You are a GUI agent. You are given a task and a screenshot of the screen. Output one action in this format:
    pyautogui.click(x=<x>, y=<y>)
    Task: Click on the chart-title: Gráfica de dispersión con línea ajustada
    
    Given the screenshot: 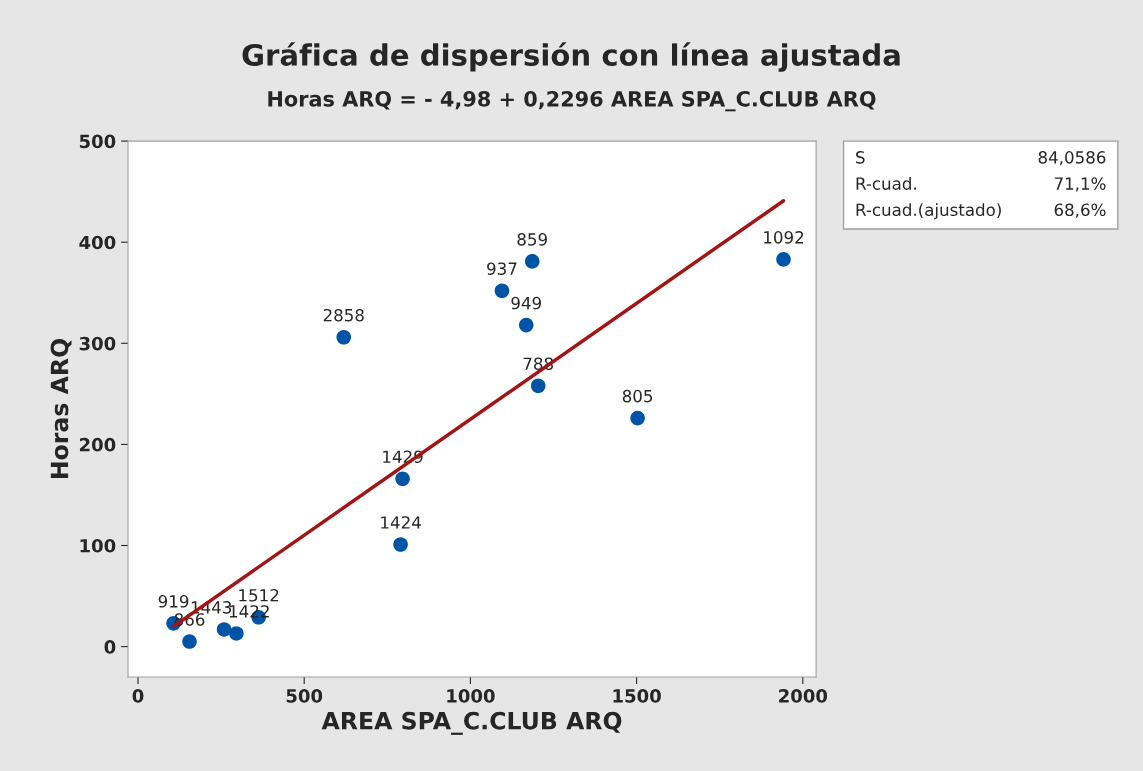 What is the action you would take?
    pyautogui.click(x=571, y=57)
    